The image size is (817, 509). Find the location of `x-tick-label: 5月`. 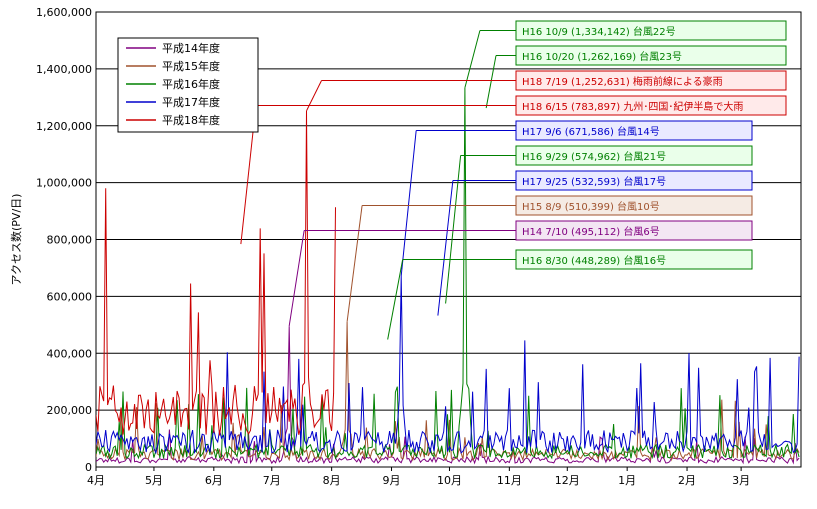

x-tick-label: 5月 is located at coordinates (154, 480).